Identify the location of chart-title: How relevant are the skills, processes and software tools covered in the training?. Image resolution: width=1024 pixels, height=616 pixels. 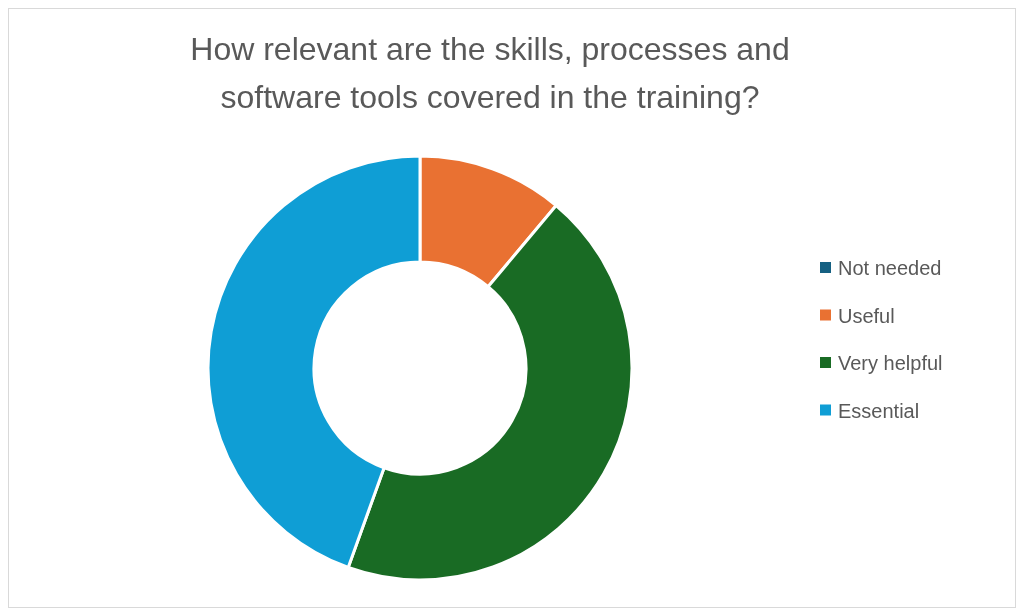
(490, 73).